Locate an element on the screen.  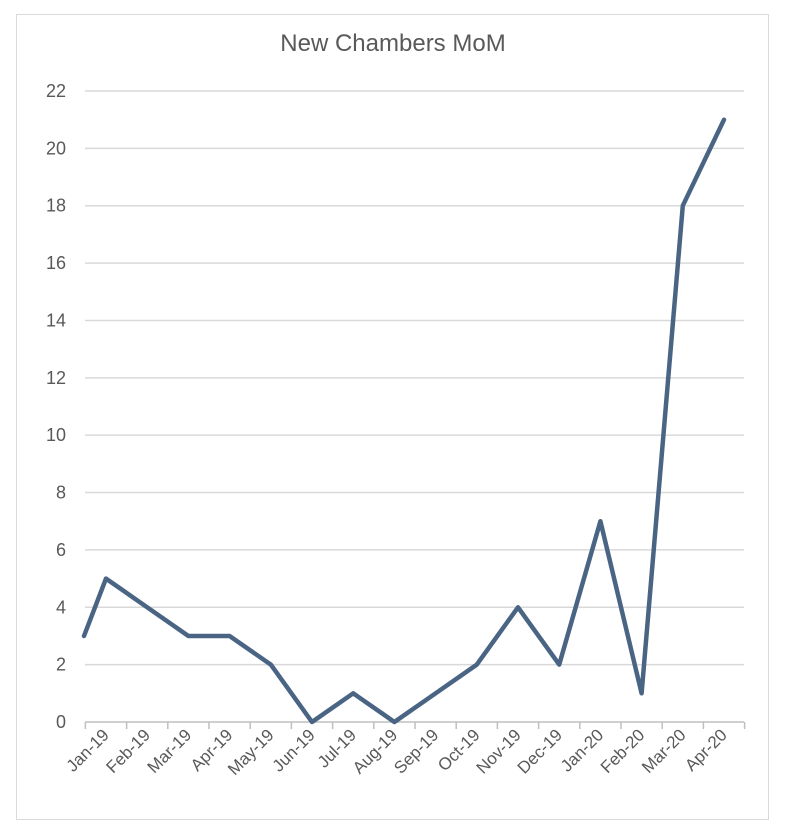
x-tick-label: Jan-20 is located at coordinates (582, 750).